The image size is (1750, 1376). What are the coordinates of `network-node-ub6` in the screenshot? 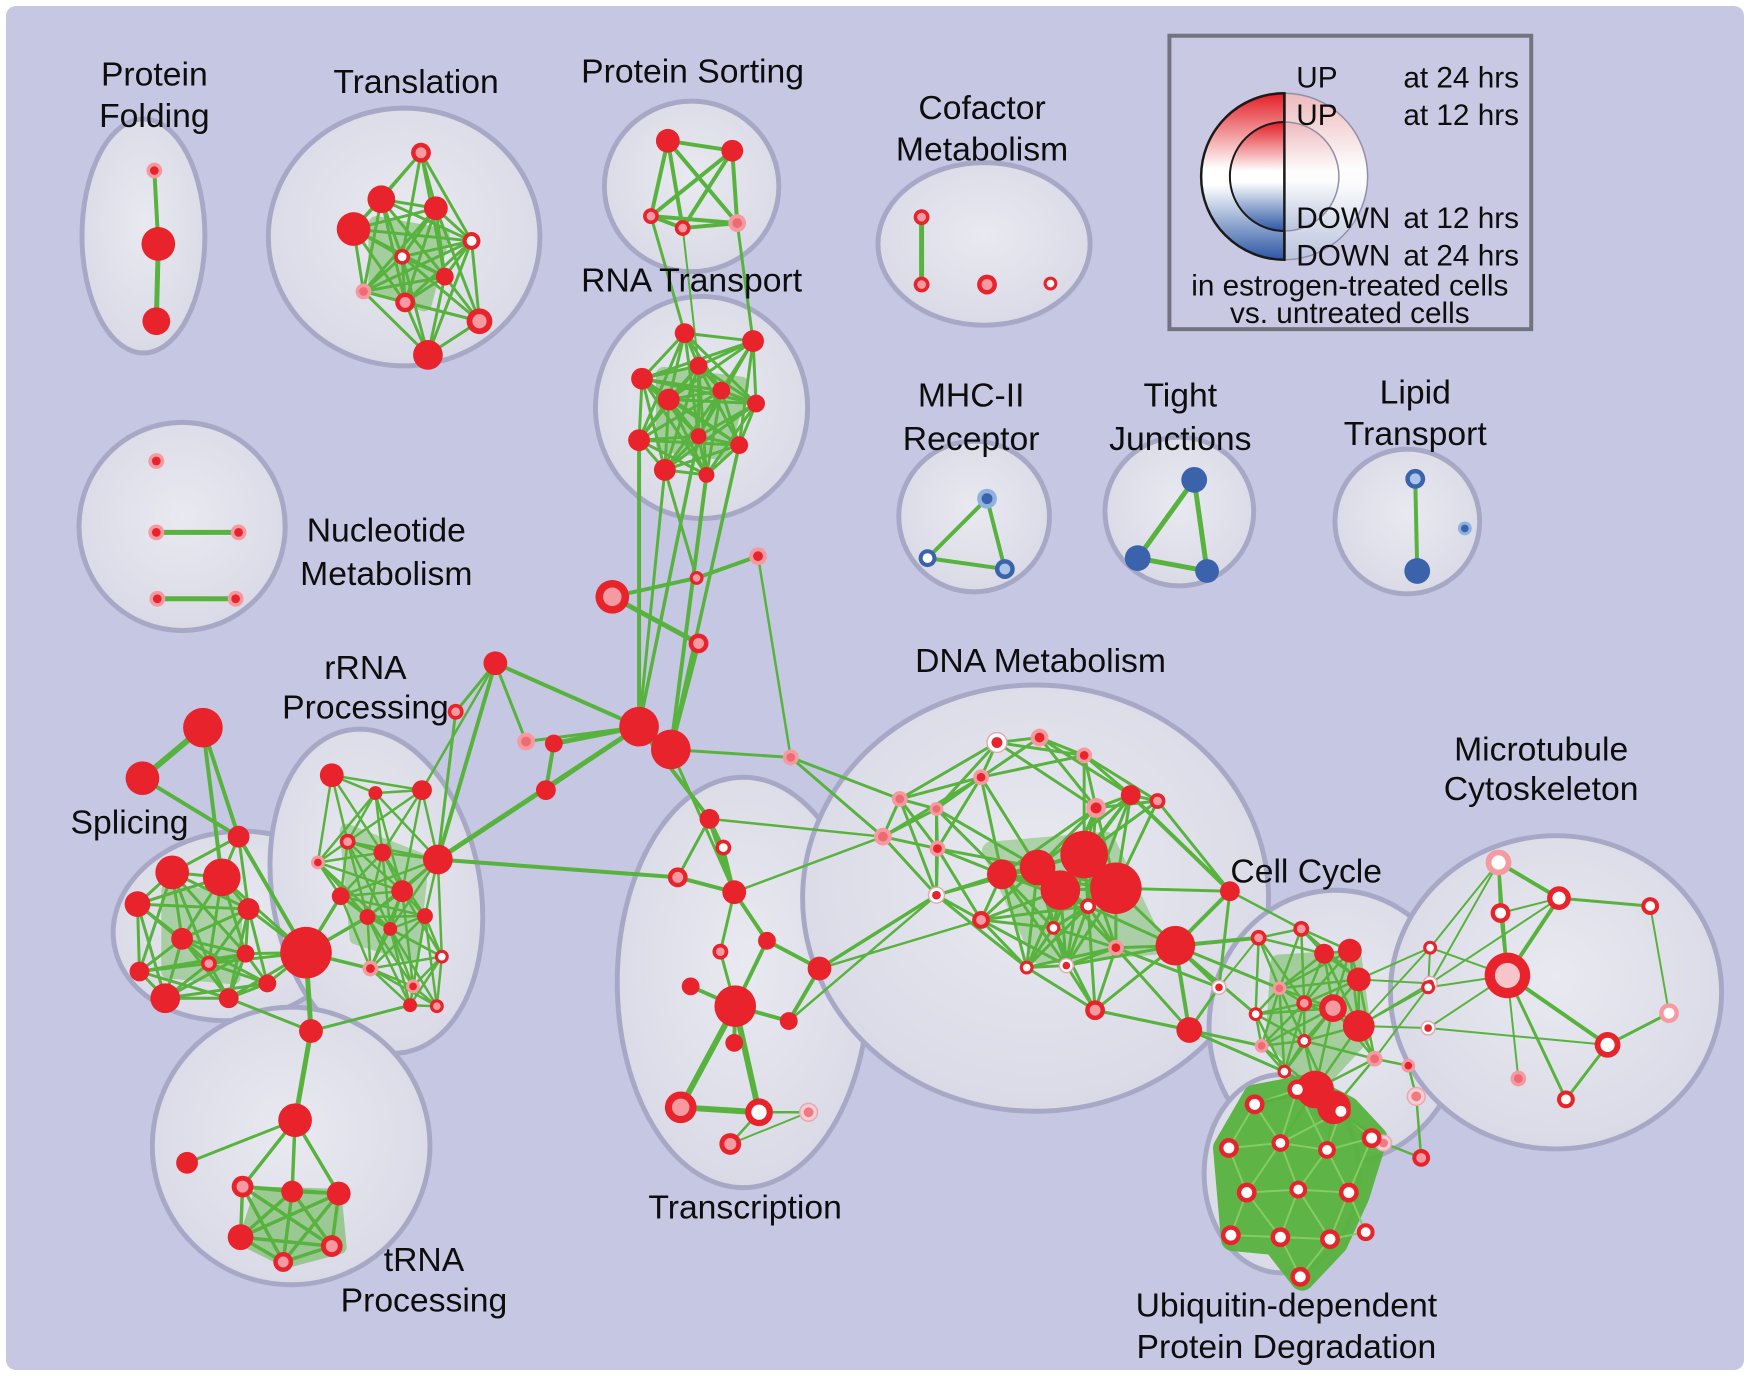 It's located at (1327, 1150).